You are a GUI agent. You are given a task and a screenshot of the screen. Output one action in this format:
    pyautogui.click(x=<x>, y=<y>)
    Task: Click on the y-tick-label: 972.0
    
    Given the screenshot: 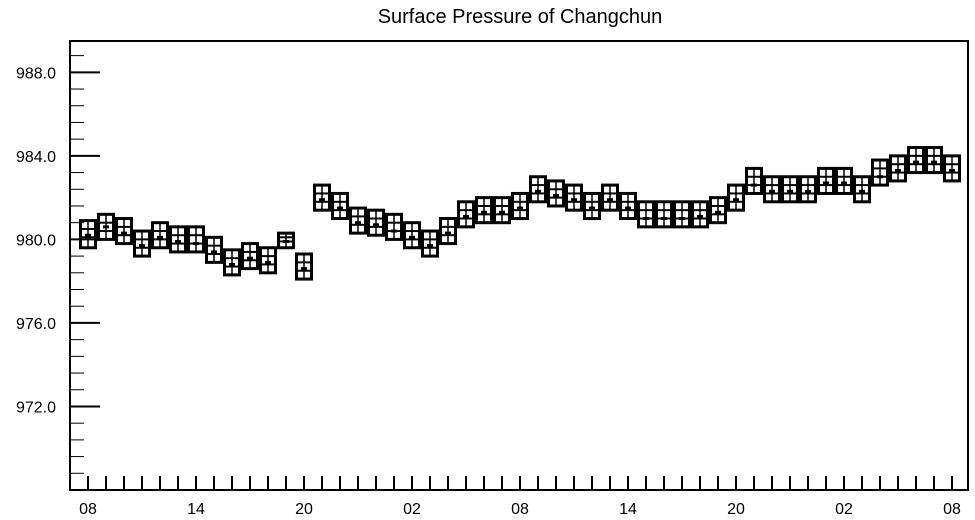 What is the action you would take?
    pyautogui.click(x=36, y=407)
    